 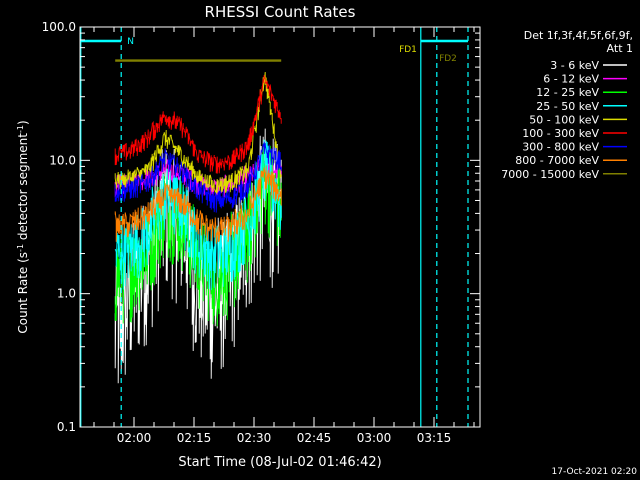 I want to click on legend-attenuator: Att 1, so click(x=620, y=48).